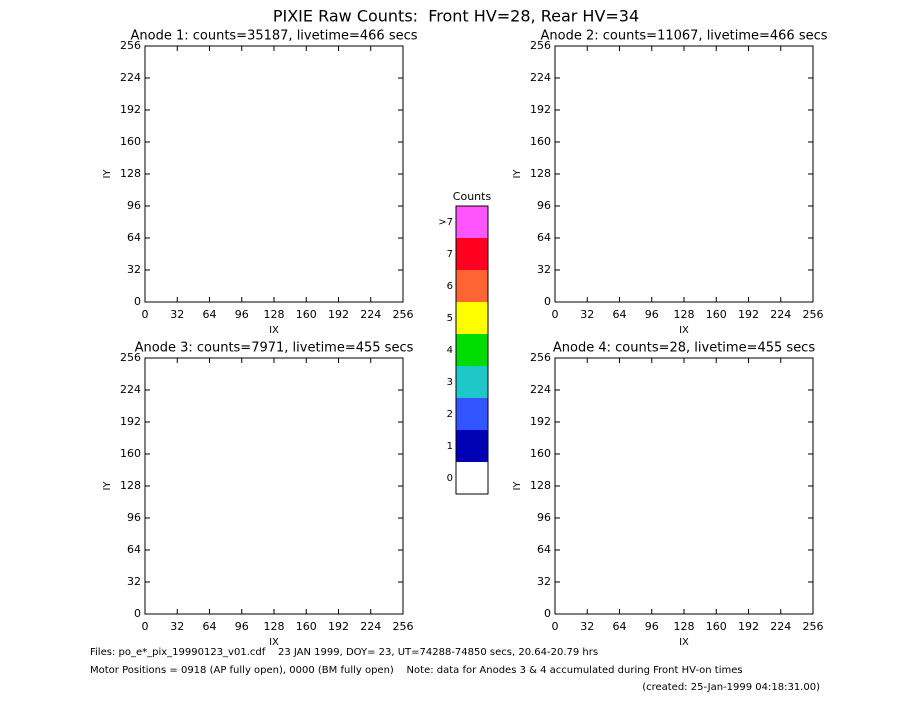 The image size is (913, 705). Describe the element at coordinates (274, 348) in the screenshot. I see `panel-title: Anode 3: counts=7971, livetime=455 secs` at that location.